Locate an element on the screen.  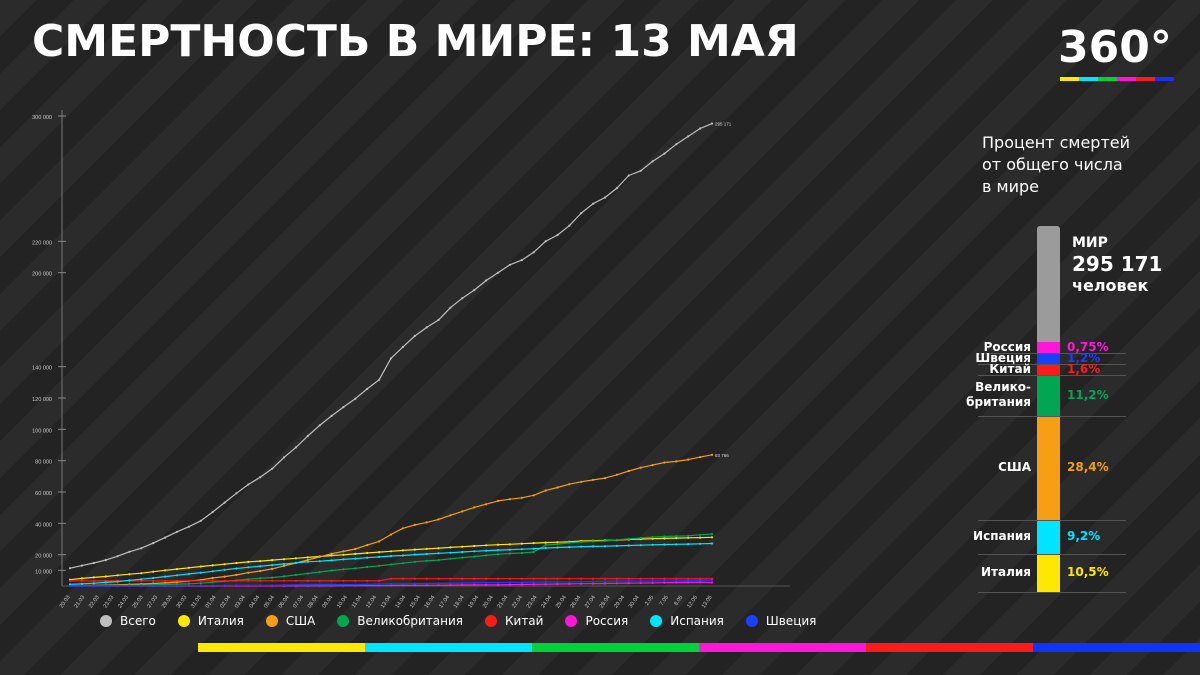
x-tick-label: 25.04 is located at coordinates (561, 602).